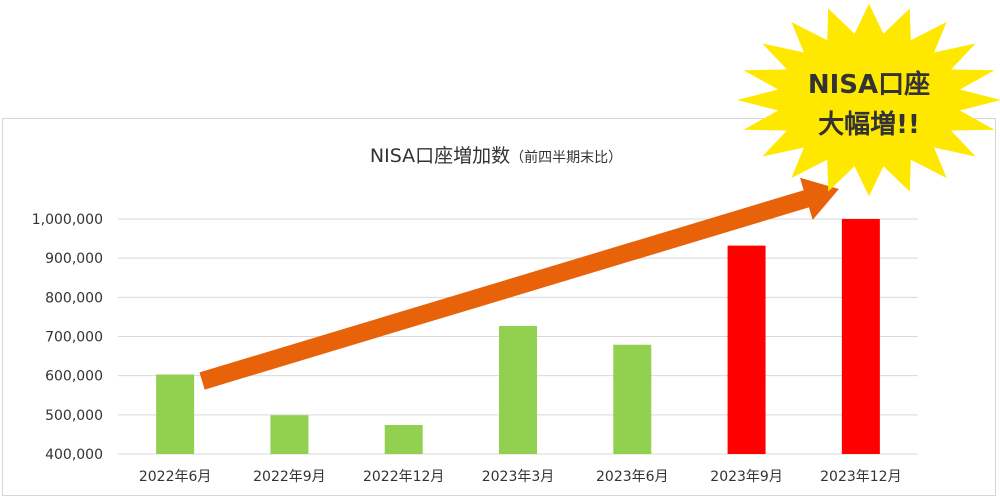 The image size is (1000, 500). What do you see at coordinates (860, 477) in the screenshot?
I see `x-category-label: 2023年12月` at bounding box center [860, 477].